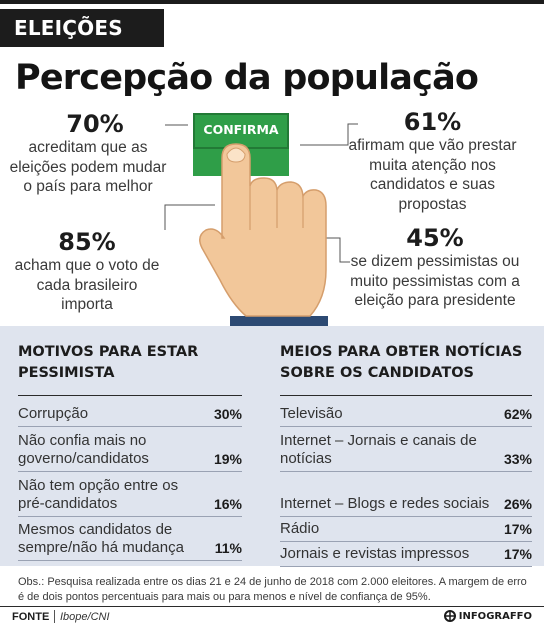  What do you see at coordinates (300, 528) in the screenshot?
I see `row-label: Rádio` at bounding box center [300, 528].